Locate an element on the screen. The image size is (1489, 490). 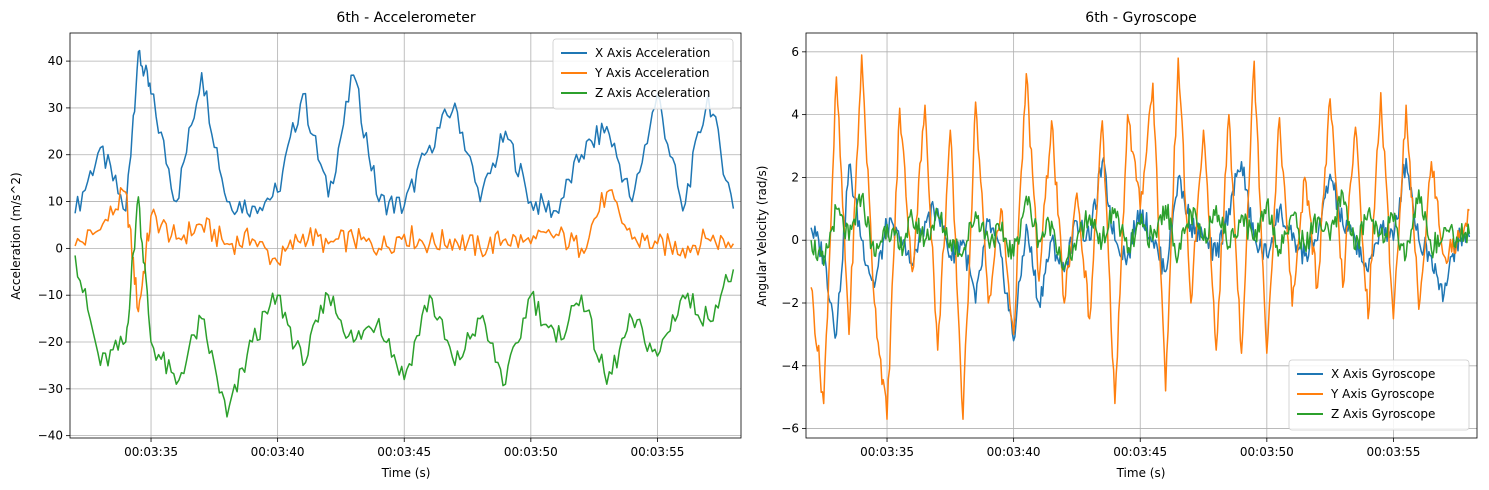
legend-label: Z Axis Gyroscope is located at coordinates (1383, 414).